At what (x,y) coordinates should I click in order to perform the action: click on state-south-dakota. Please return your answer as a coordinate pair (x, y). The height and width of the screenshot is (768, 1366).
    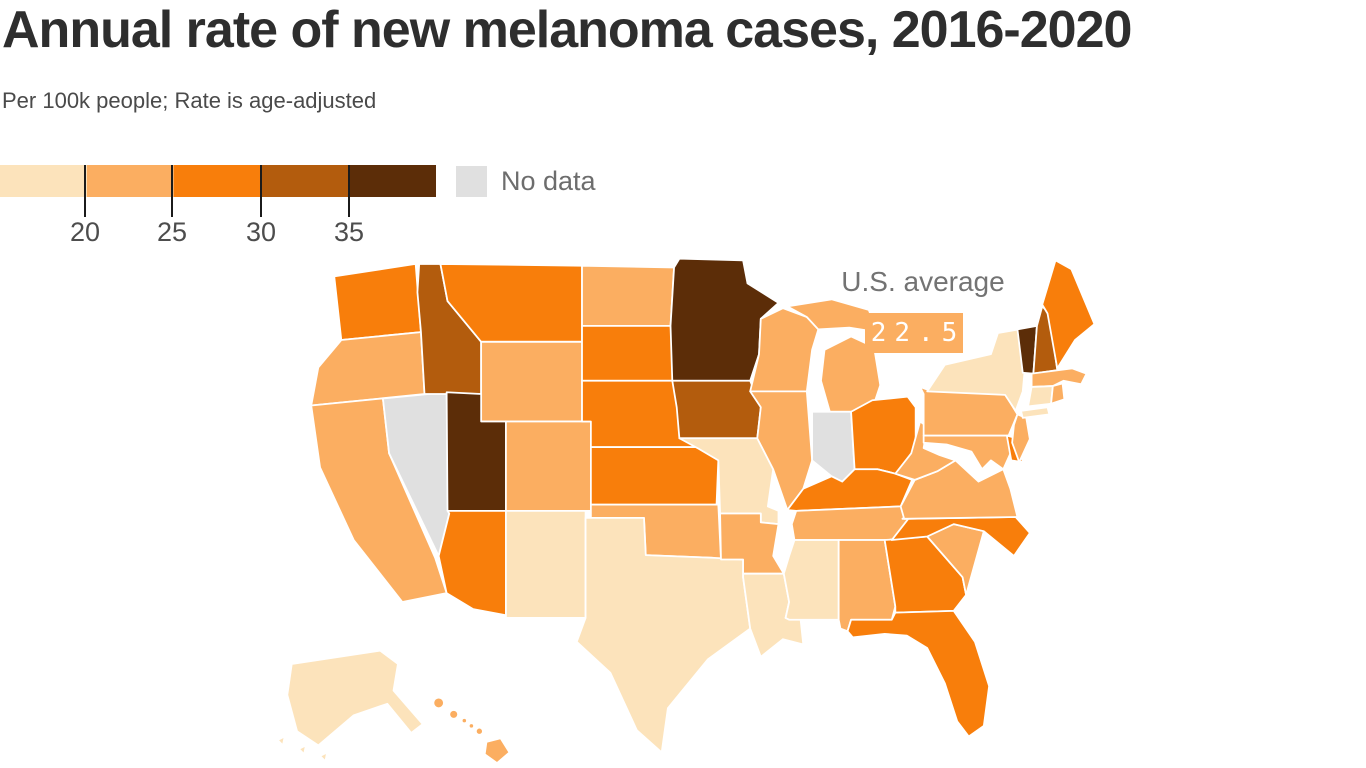
    Looking at the image, I should click on (629, 353).